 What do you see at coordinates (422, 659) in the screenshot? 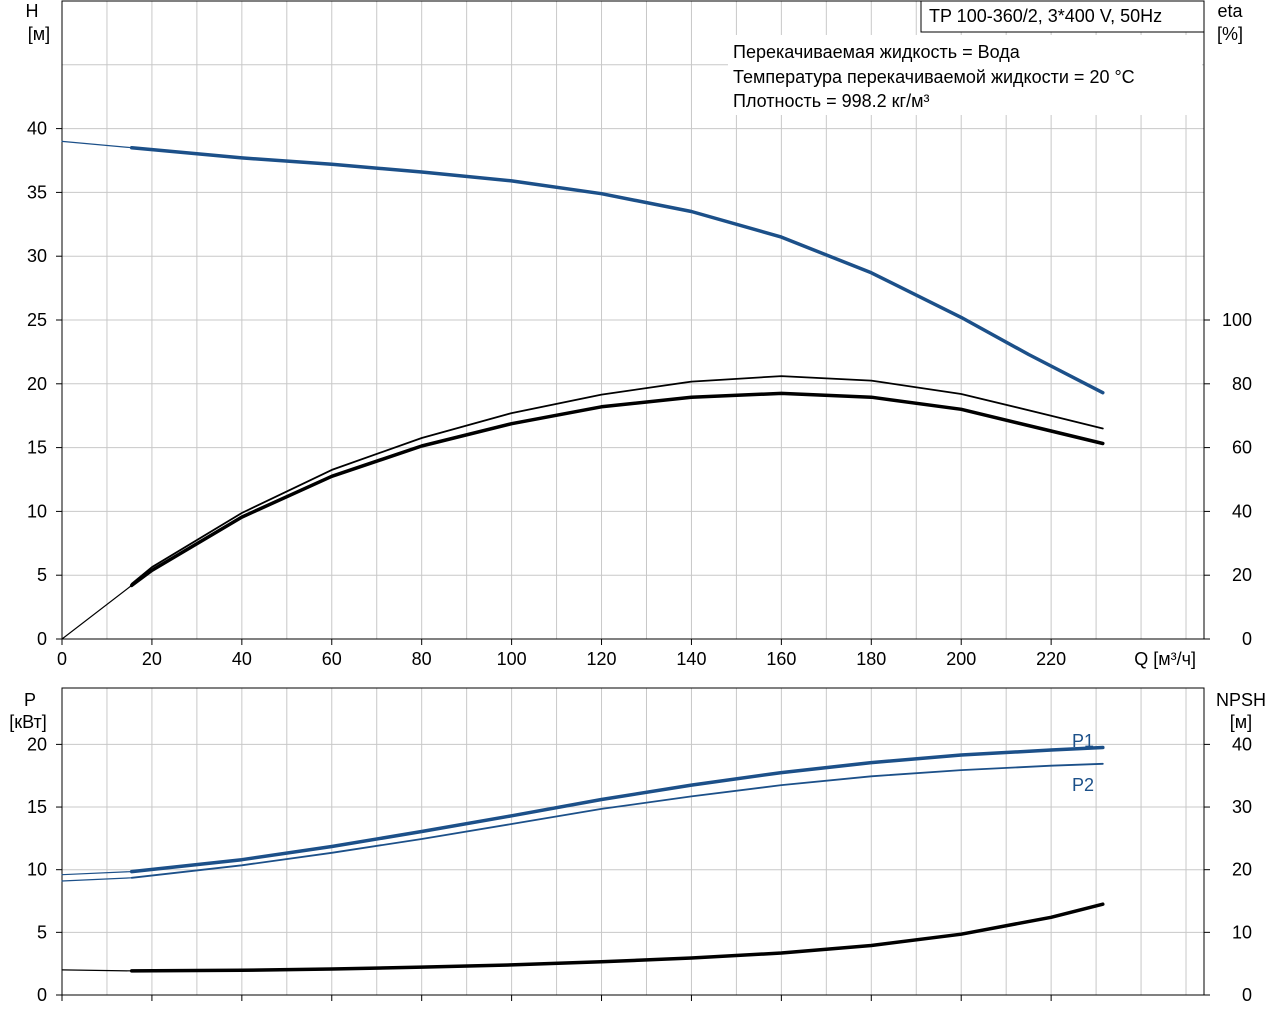
I see `x-tick-label: 80` at bounding box center [422, 659].